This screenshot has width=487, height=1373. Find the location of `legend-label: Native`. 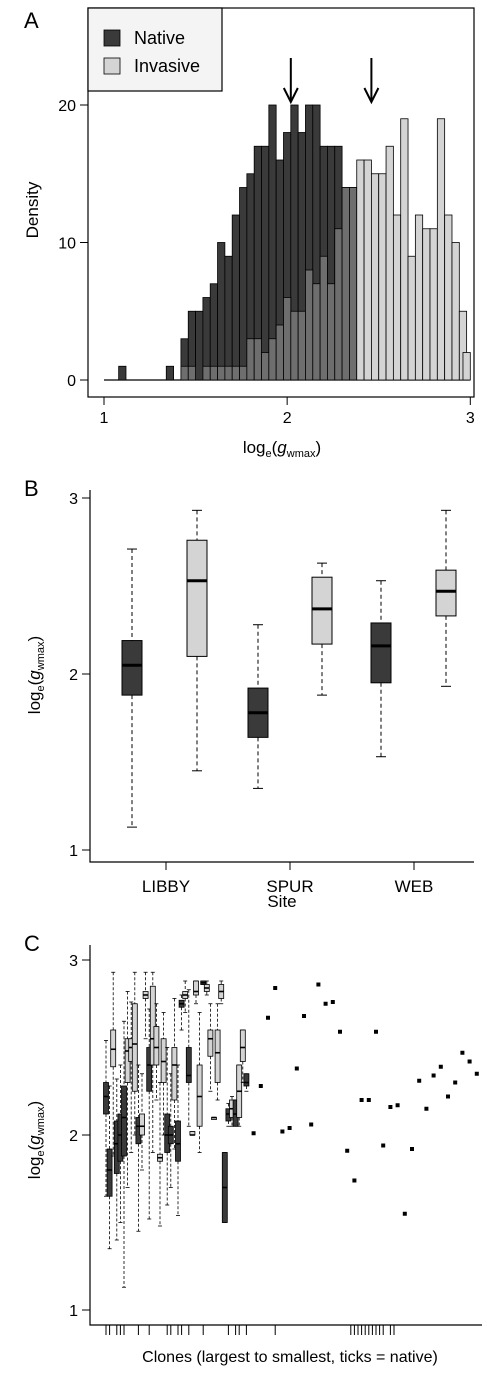

legend-label: Native is located at coordinates (159, 38).